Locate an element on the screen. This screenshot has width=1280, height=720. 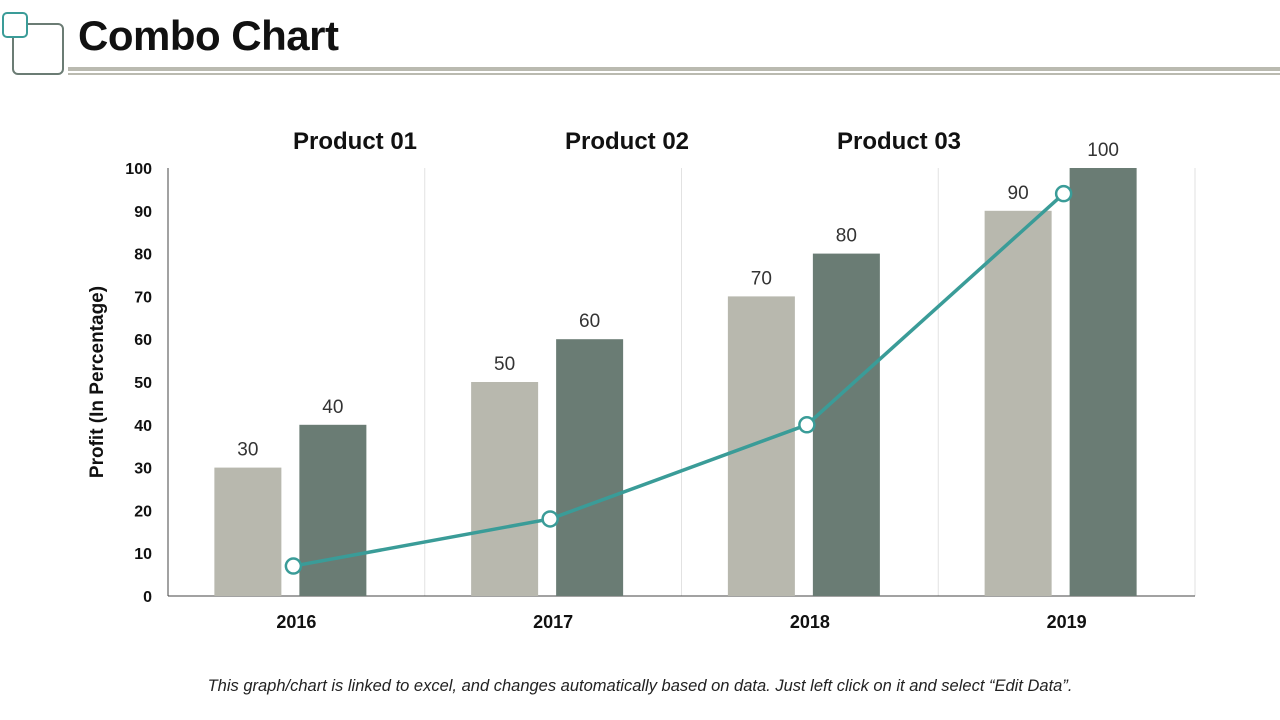
line-point-2018 is located at coordinates (807, 425).